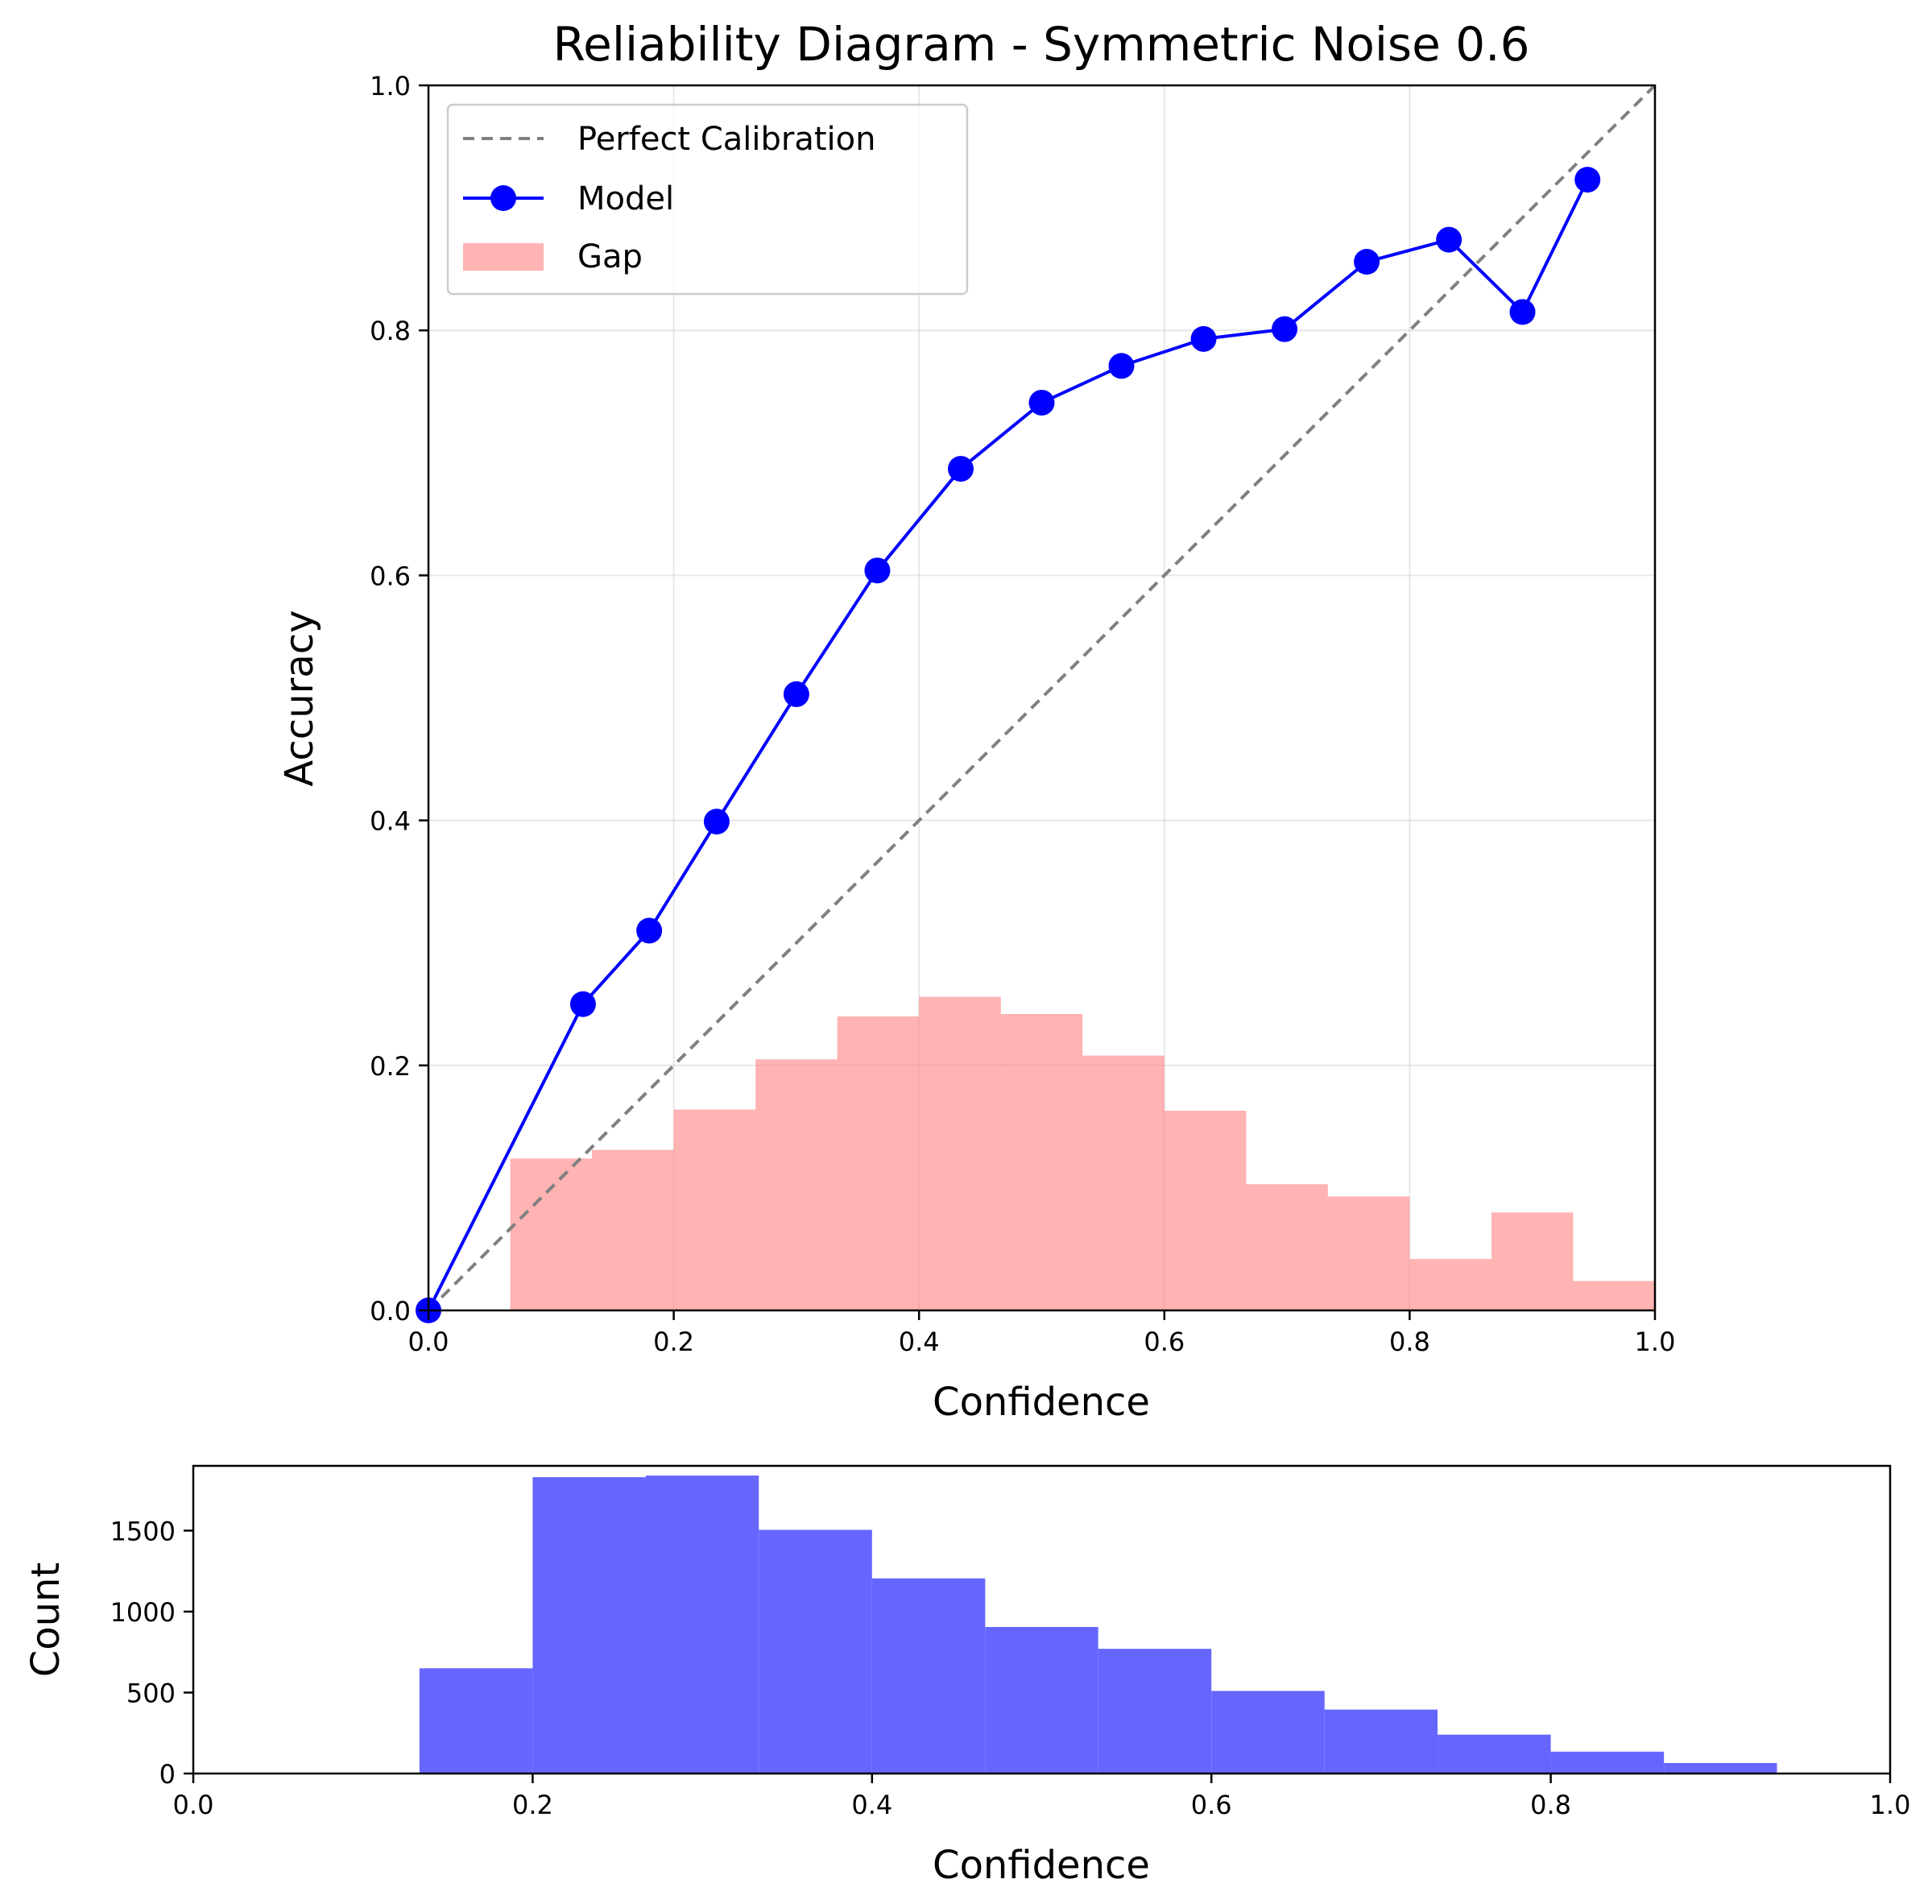  What do you see at coordinates (299, 698) in the screenshot?
I see `y-axis-title: Accuracy` at bounding box center [299, 698].